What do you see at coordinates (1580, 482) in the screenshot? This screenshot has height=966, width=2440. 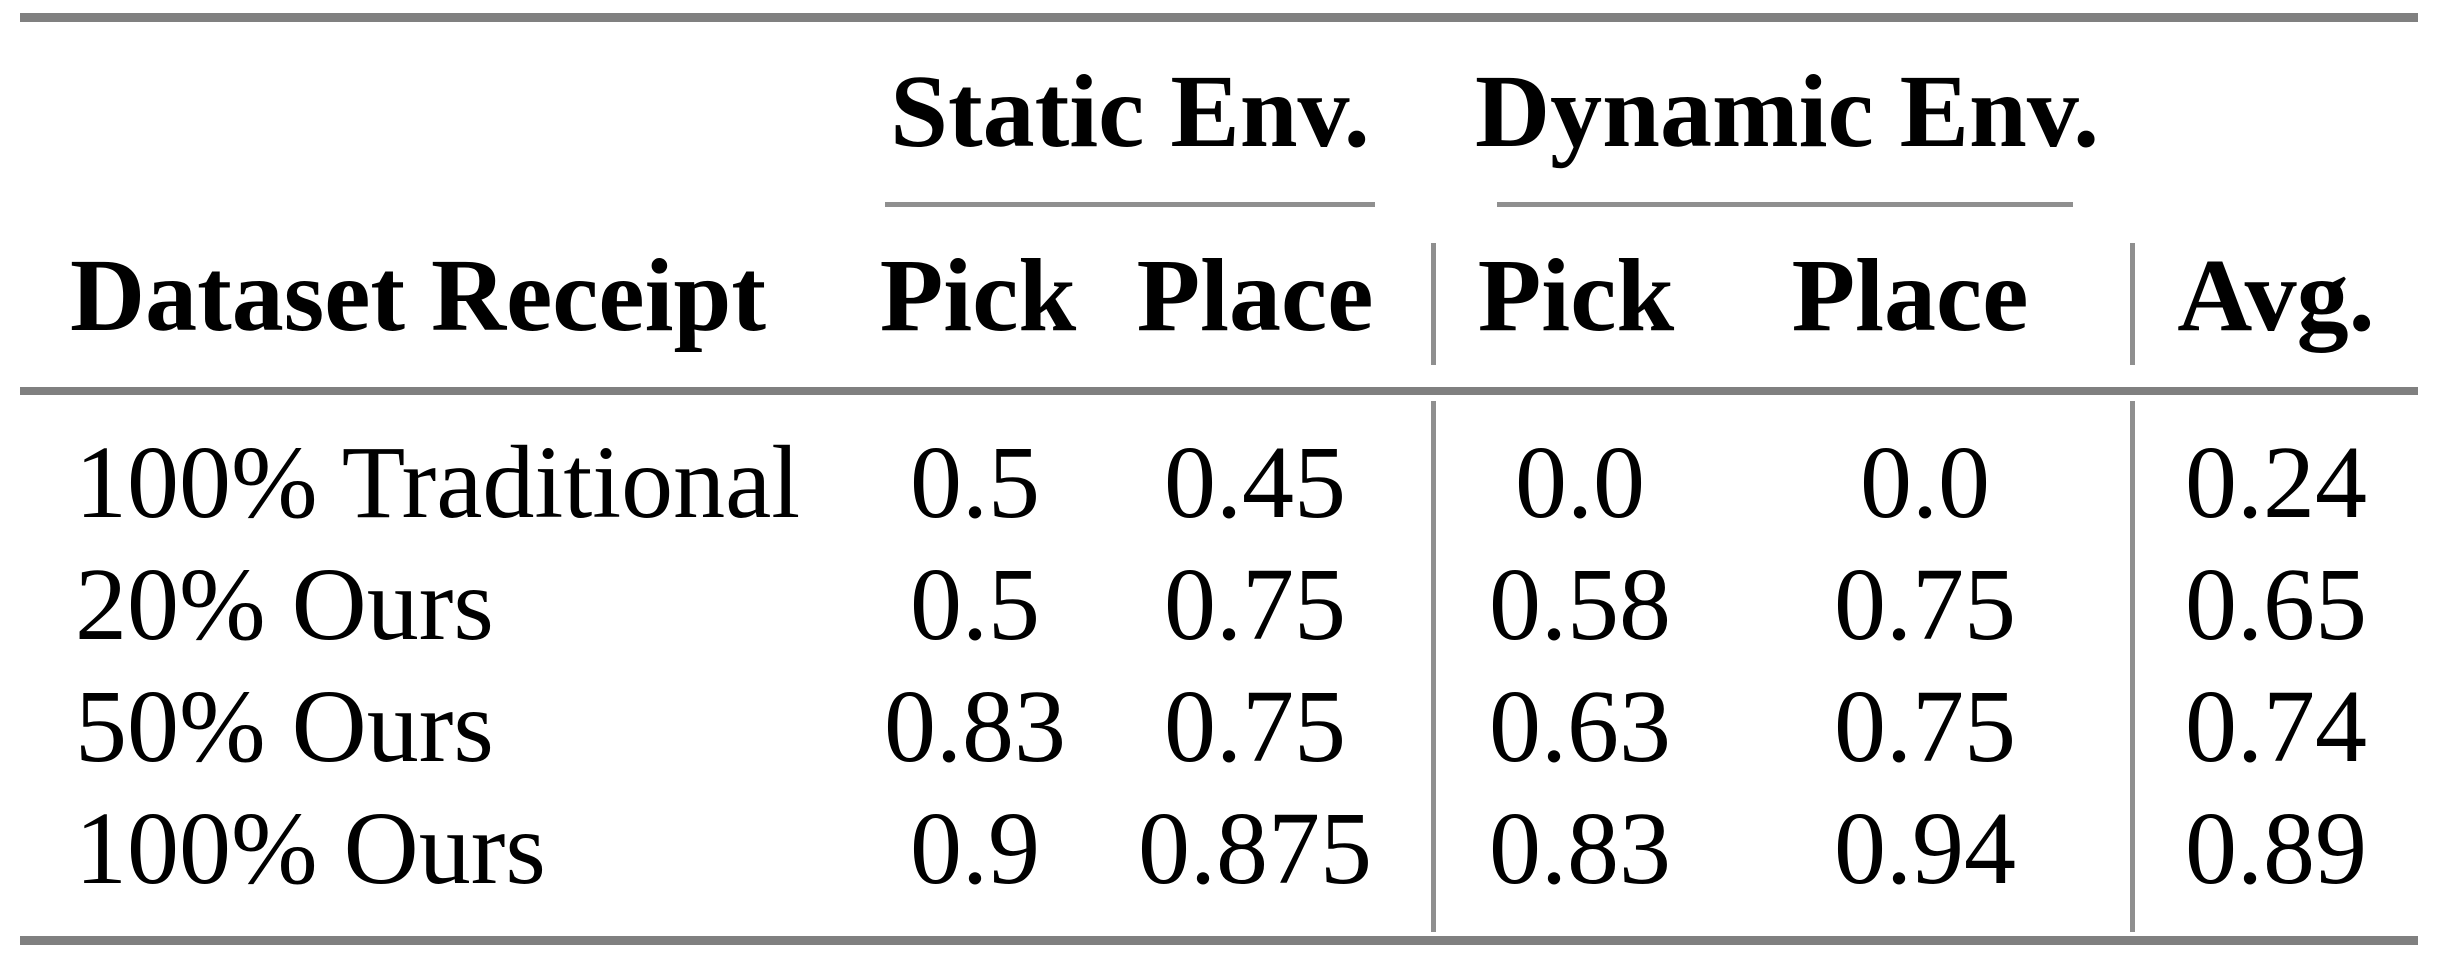 I see `cell-dynamic-pick: 0.0` at bounding box center [1580, 482].